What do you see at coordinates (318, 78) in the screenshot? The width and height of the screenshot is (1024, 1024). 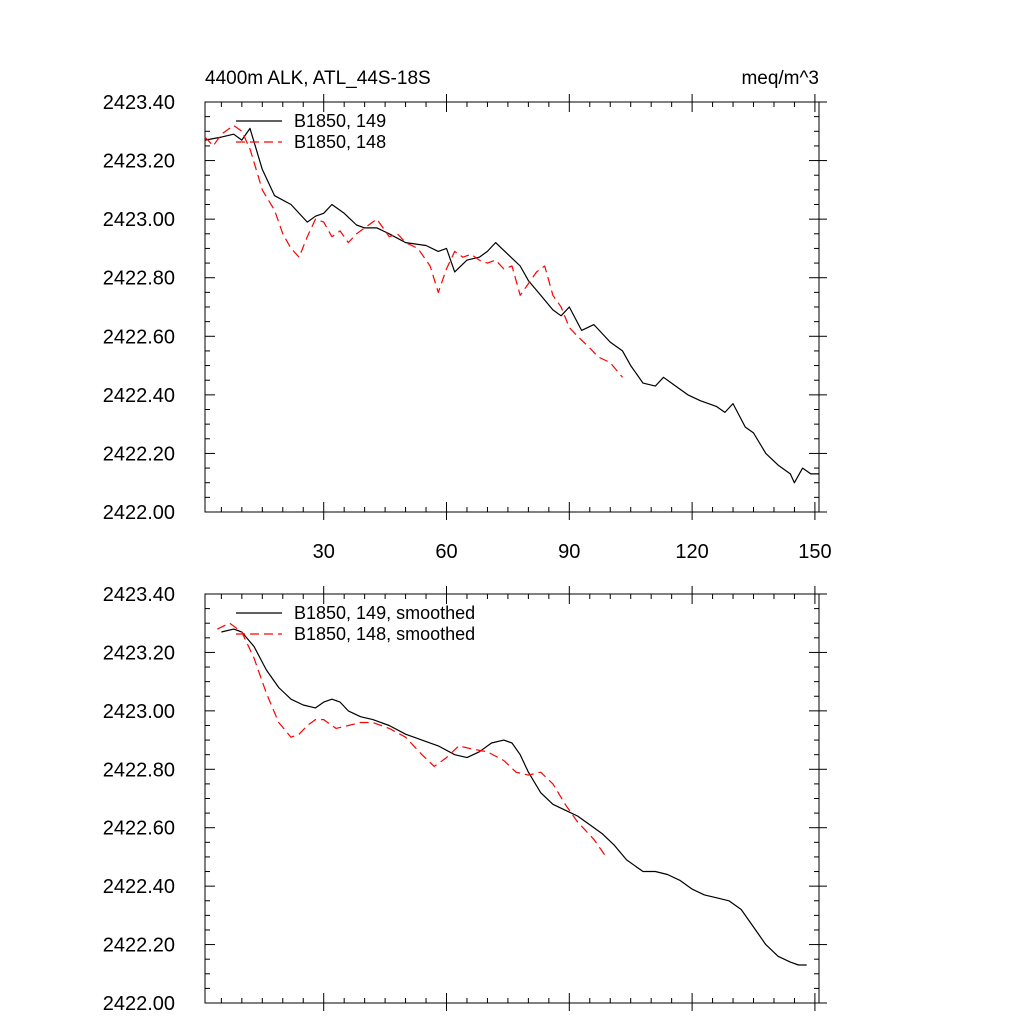 I see `top-chart-title: 4400m ALK, ATL_44S-18S` at bounding box center [318, 78].